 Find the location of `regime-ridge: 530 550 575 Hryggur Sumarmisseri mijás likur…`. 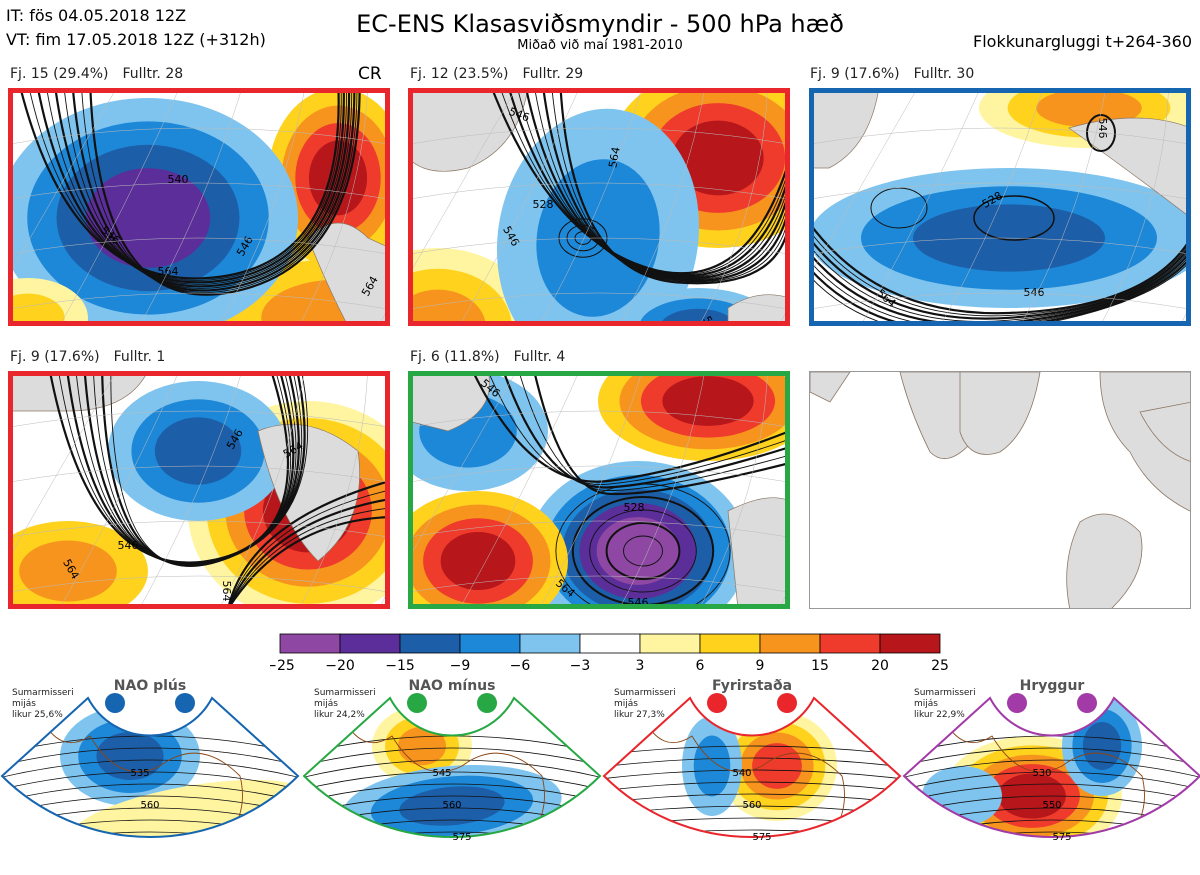

regime-ridge: 530 550 575 Hryggur Sumarmisseri mijás likur… is located at coordinates (1051, 773).